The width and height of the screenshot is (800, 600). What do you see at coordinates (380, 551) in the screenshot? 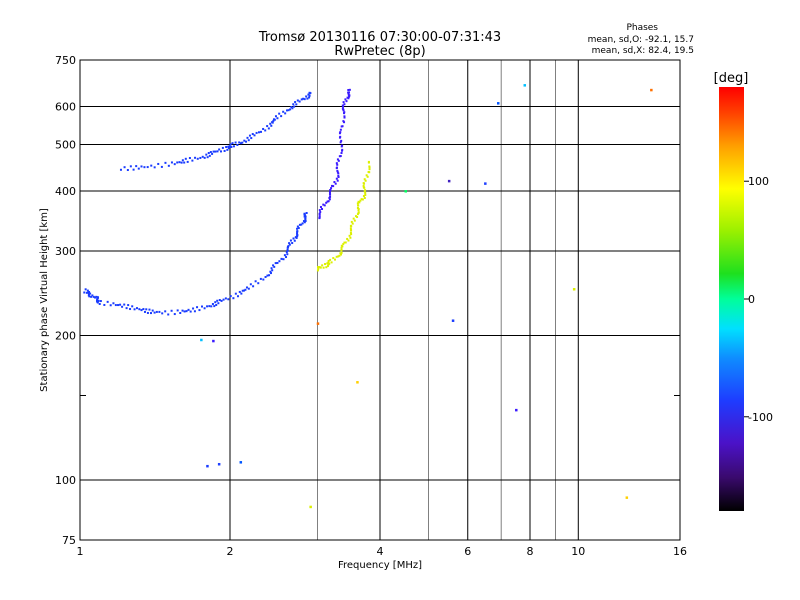
I see `x-tick-label: 4` at bounding box center [380, 551].